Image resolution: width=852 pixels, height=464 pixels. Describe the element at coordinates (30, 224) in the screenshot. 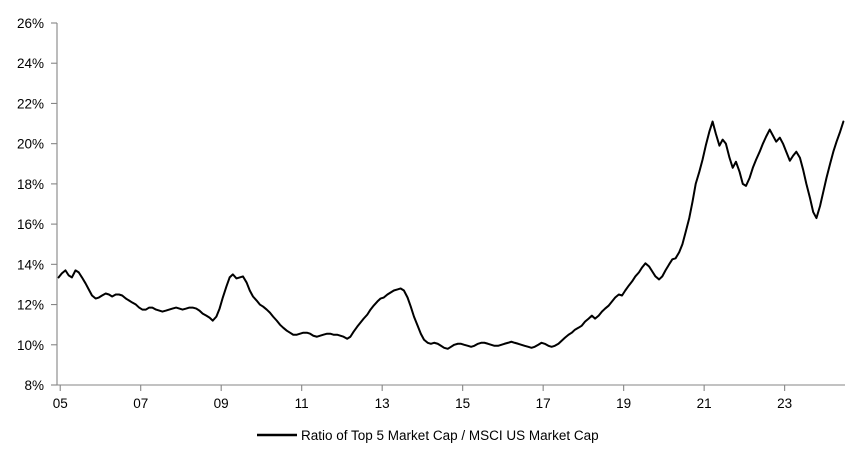

I see `y-axis-tick-label: 16%` at that location.